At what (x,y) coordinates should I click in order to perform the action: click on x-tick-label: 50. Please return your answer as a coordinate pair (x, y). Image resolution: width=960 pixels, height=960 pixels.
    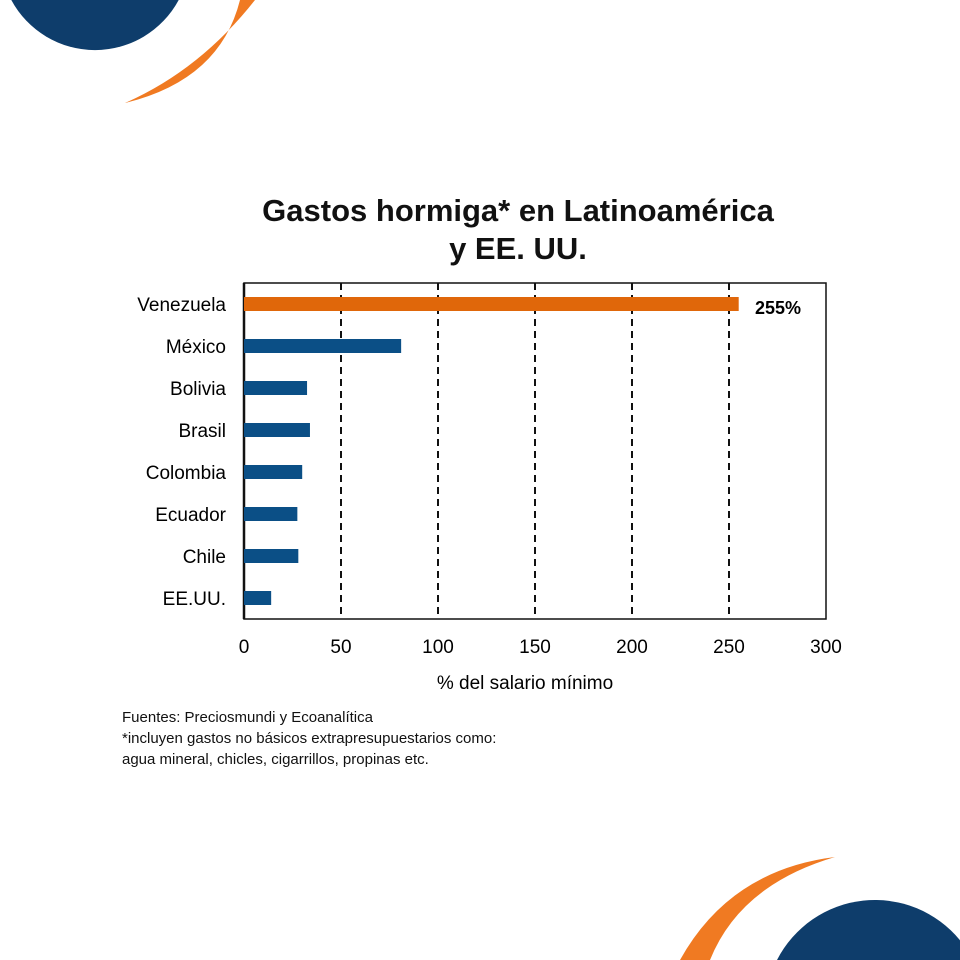
    Looking at the image, I should click on (340, 647).